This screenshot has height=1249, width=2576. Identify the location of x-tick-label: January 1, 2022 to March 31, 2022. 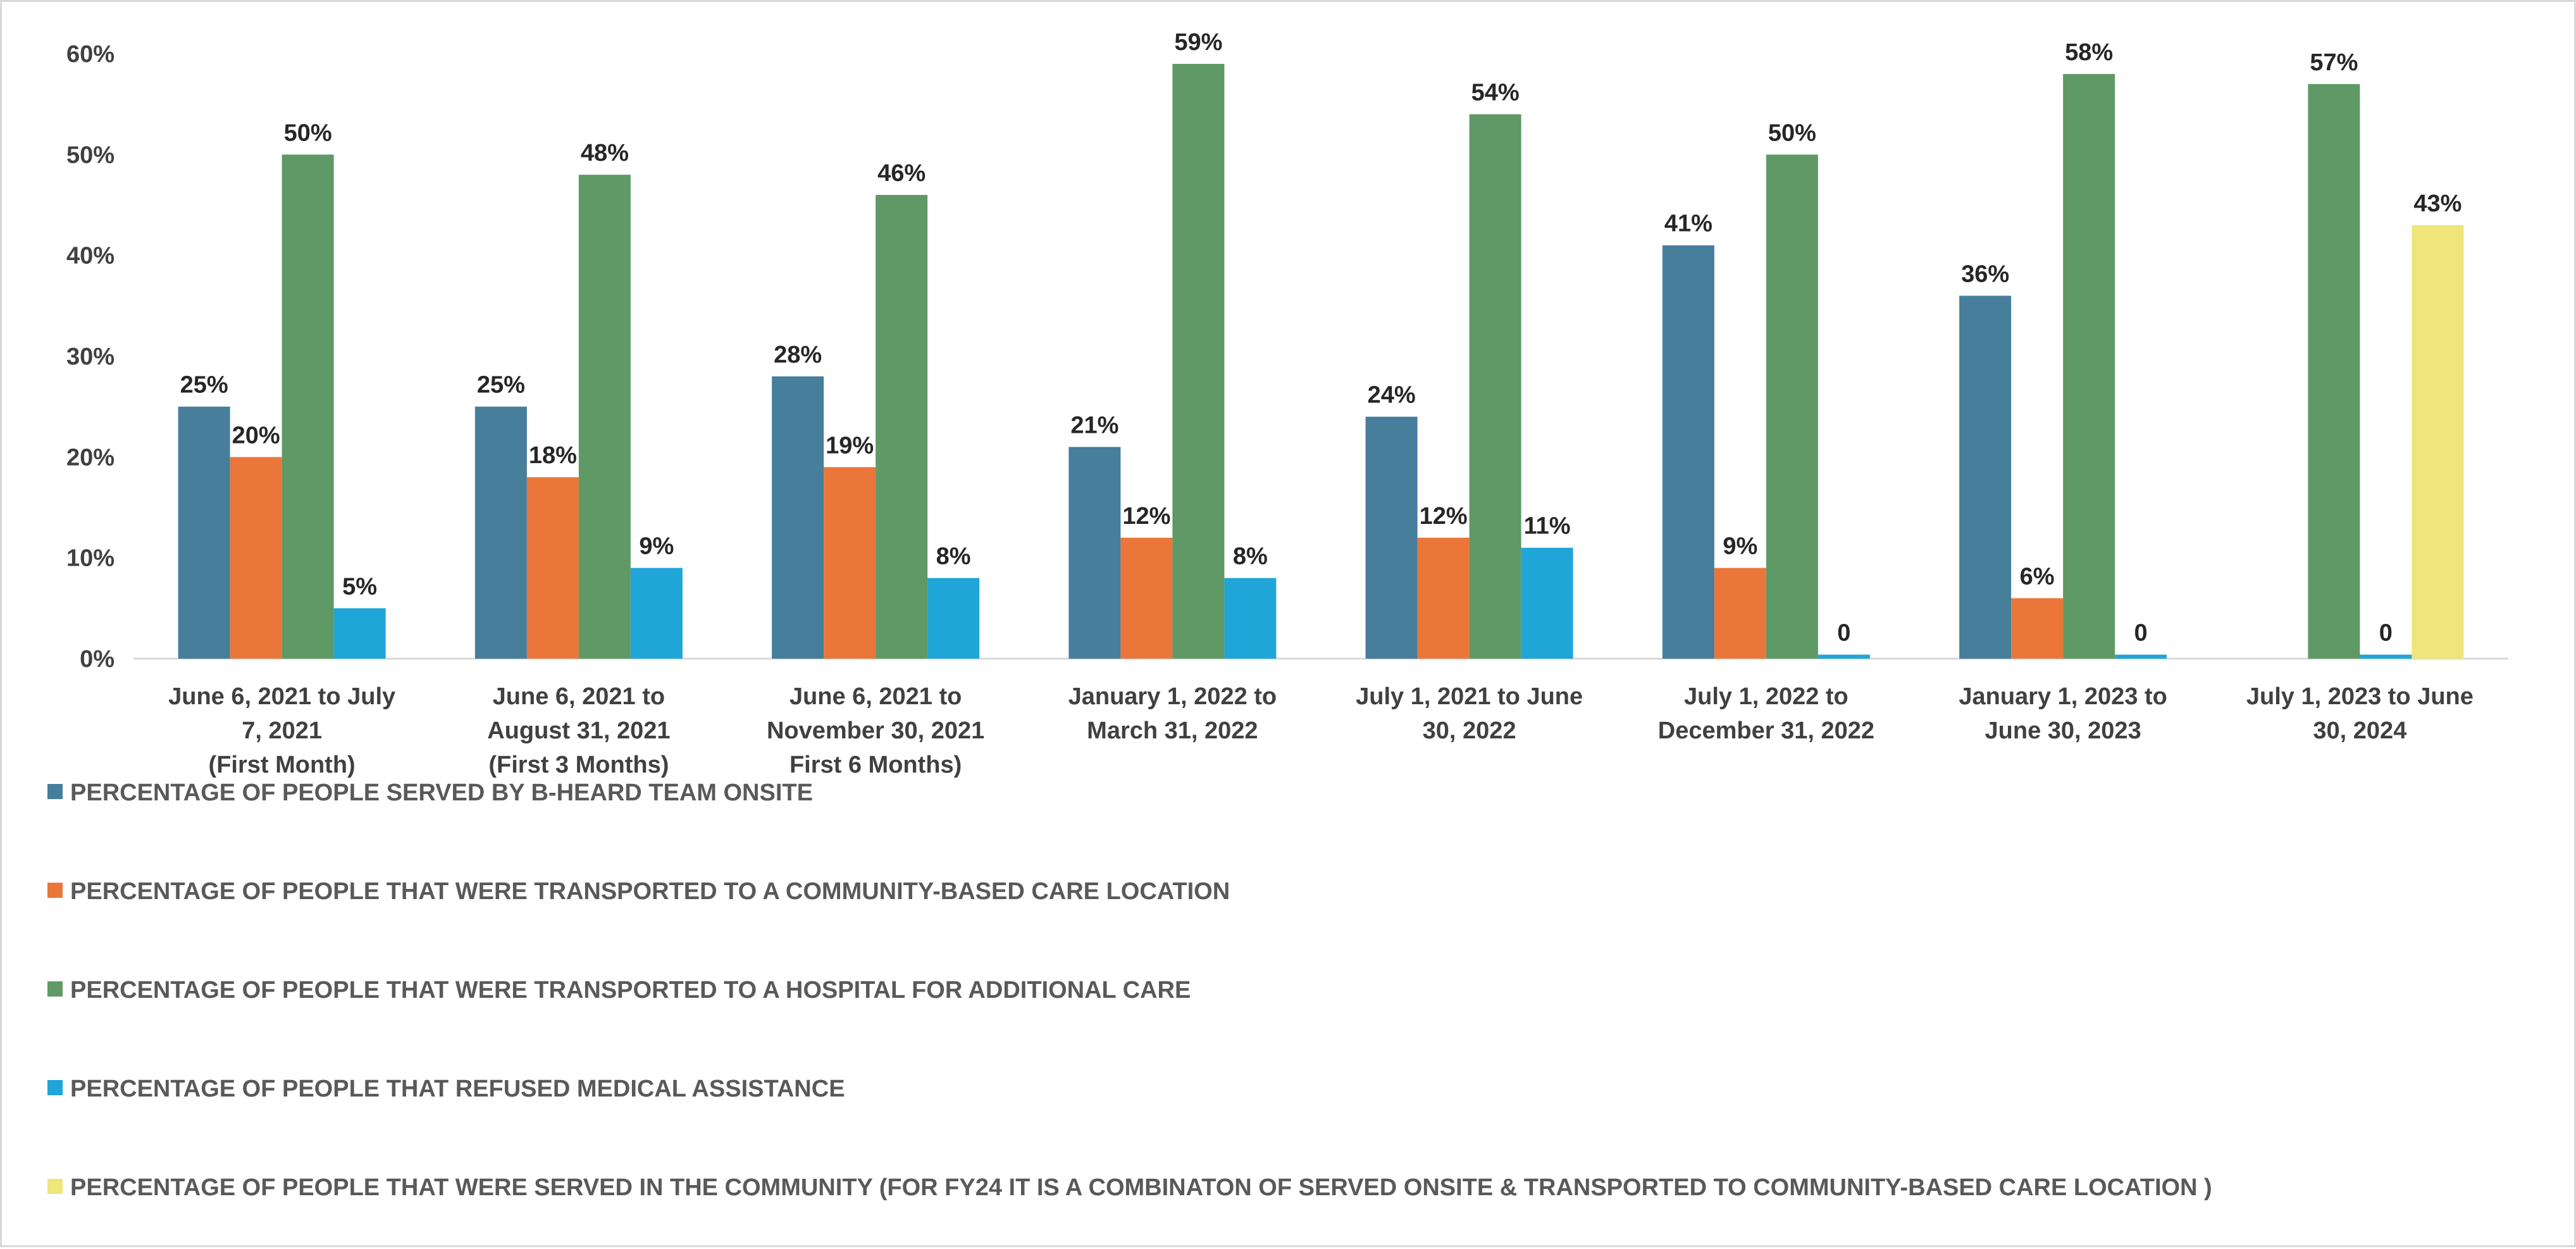
(1172, 713).